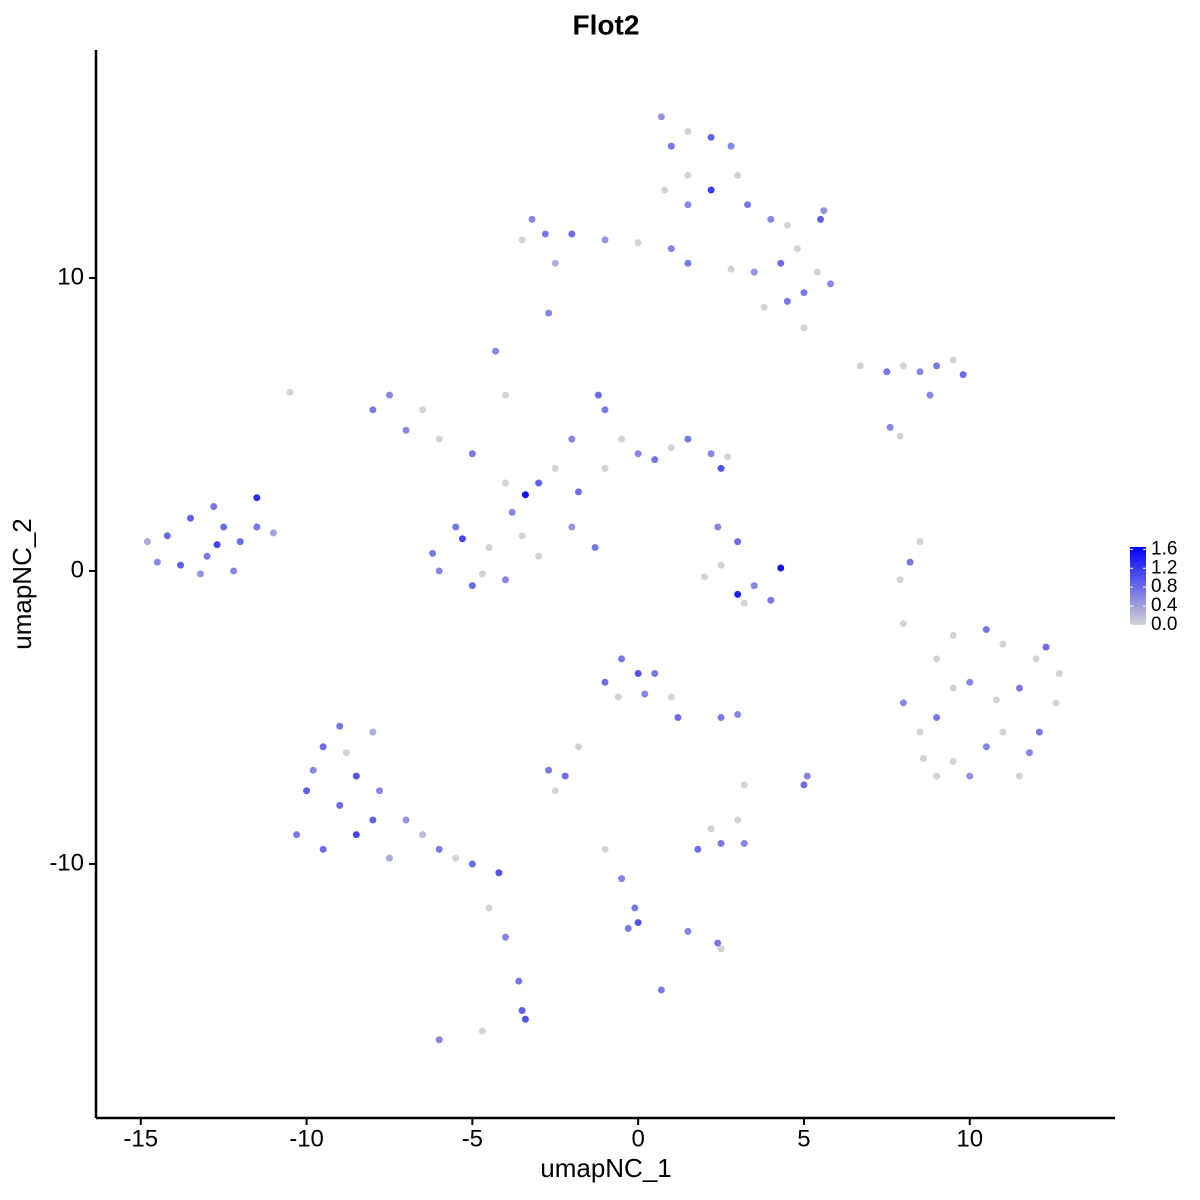 The height and width of the screenshot is (1200, 1200). Describe the element at coordinates (1164, 586) in the screenshot. I see `colorbar-tick-label: 0.8` at that location.